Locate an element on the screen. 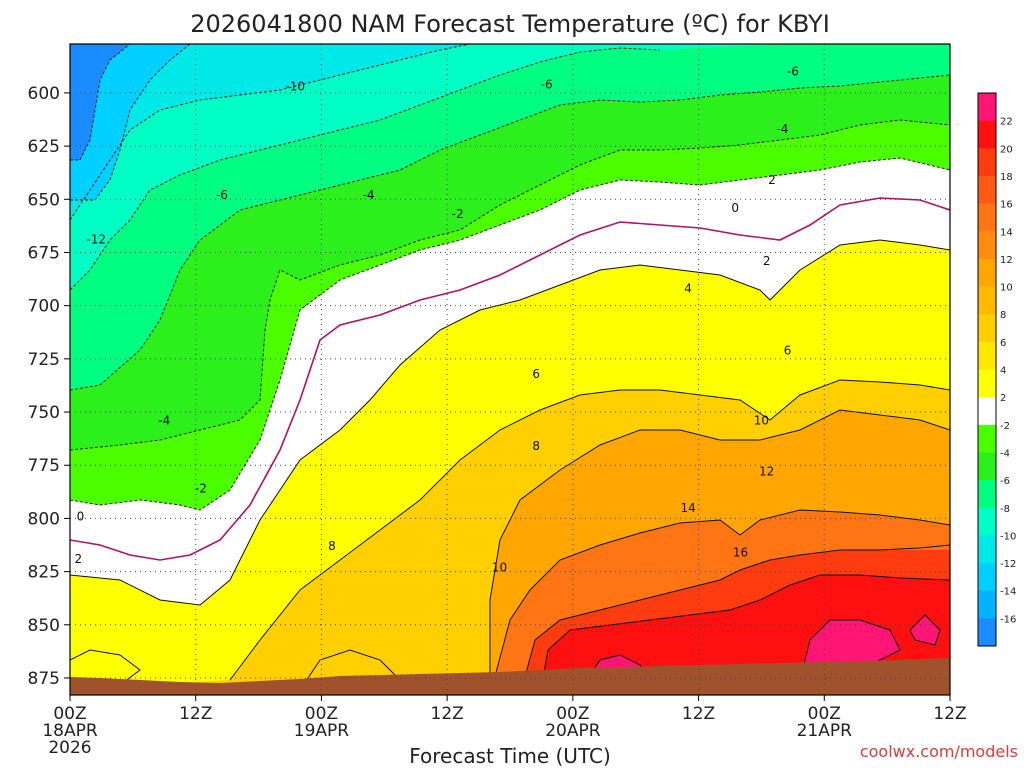  contour-label: -12 is located at coordinates (96, 240).